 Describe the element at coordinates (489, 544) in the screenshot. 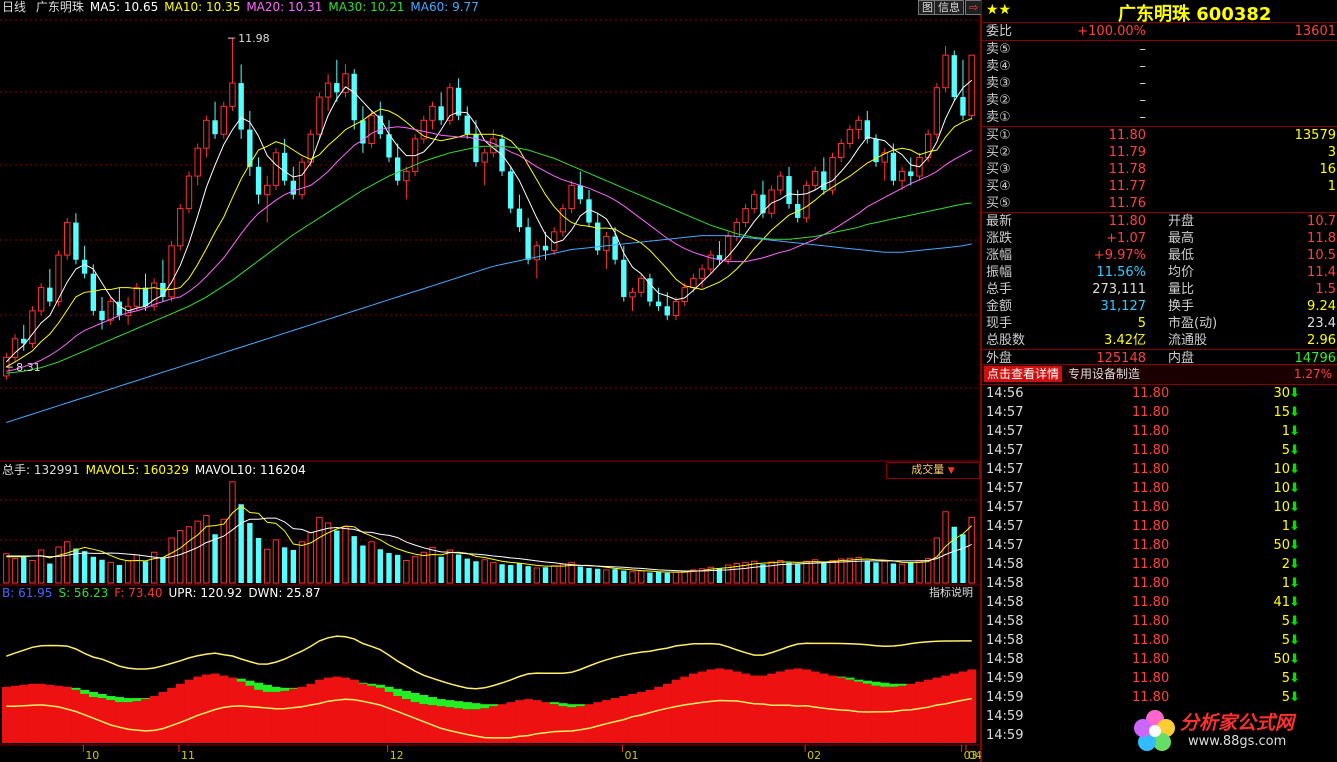

I see `mavol10-line` at that location.